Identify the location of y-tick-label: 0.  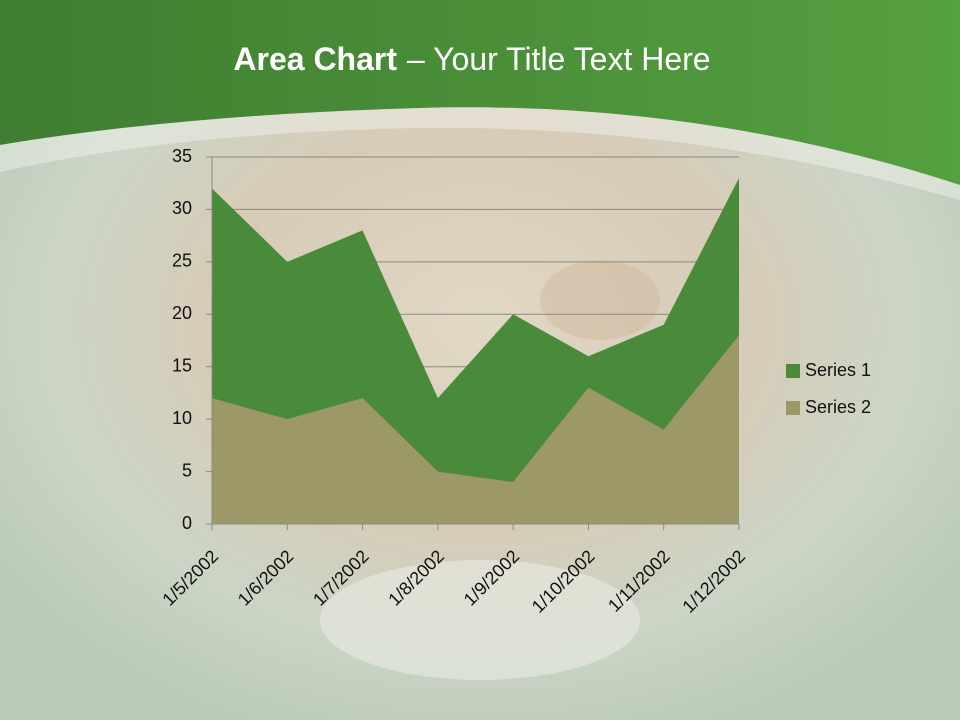
(187, 523).